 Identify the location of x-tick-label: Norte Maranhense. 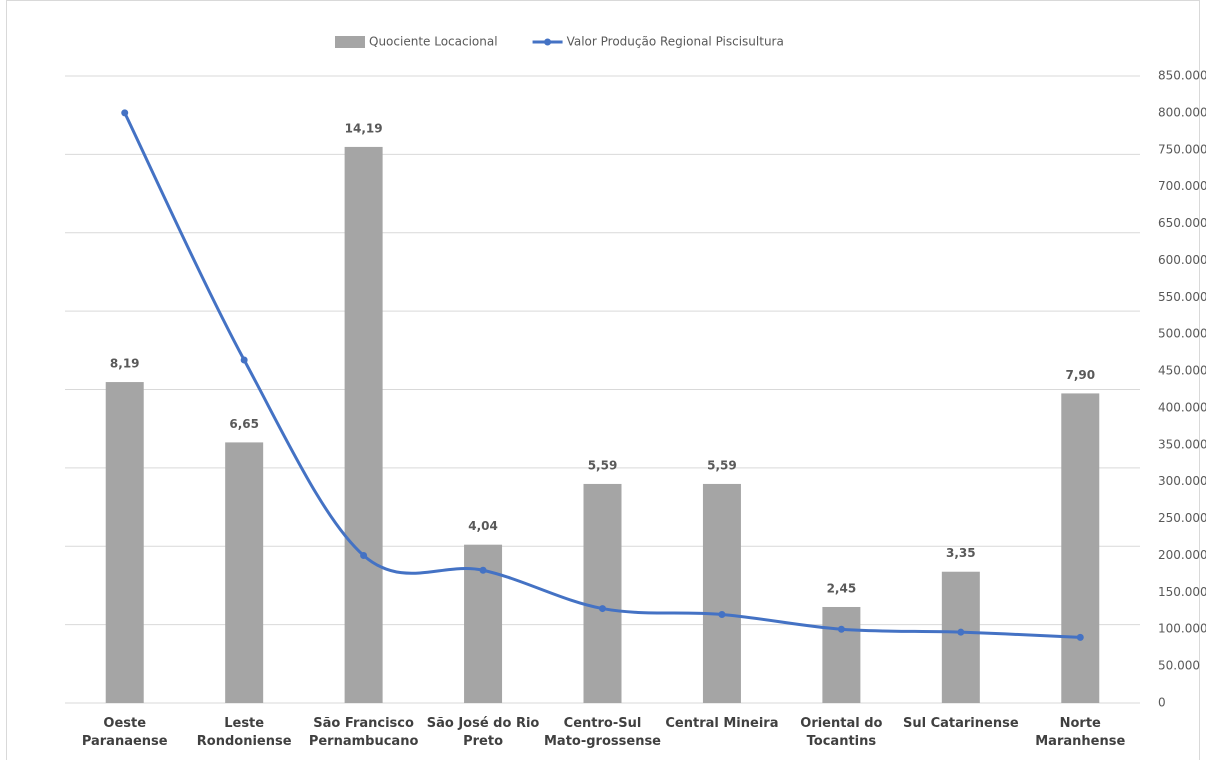
(1080, 732).